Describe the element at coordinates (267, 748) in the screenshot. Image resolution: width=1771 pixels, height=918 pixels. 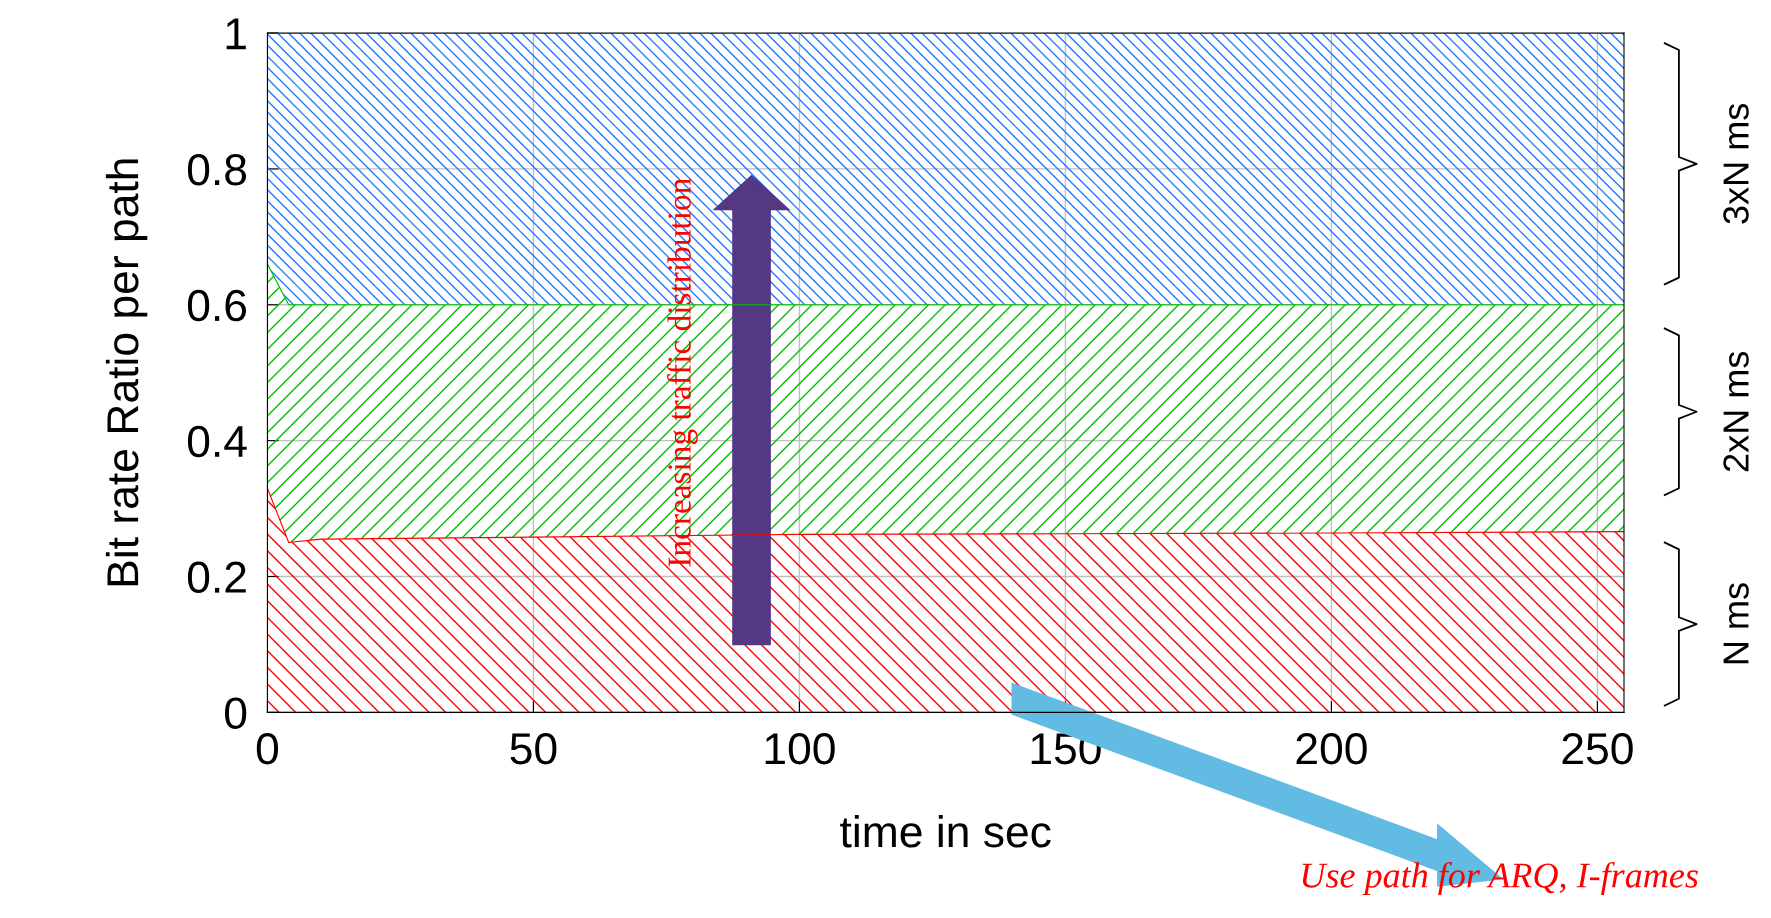
I see `x-tick-label: 0` at that location.